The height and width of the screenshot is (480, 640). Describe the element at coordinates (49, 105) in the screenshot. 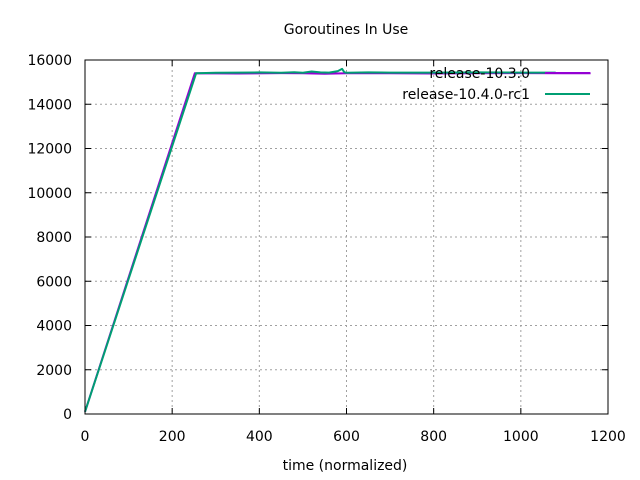

I see `y-tick-label: 14000` at that location.